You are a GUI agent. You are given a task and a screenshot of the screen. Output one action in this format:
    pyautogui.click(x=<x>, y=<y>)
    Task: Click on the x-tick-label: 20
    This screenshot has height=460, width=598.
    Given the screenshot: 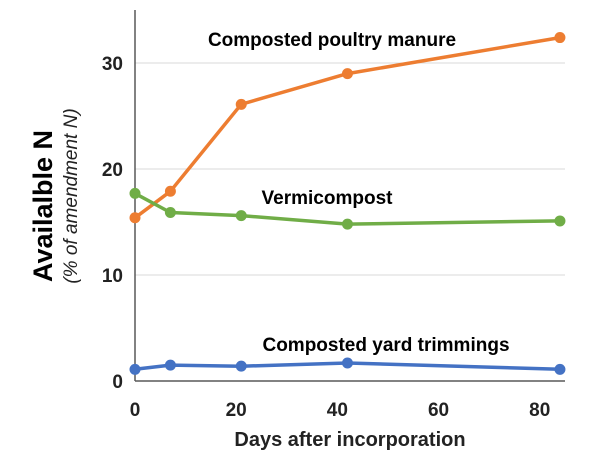 What is the action you would take?
    pyautogui.click(x=236, y=410)
    